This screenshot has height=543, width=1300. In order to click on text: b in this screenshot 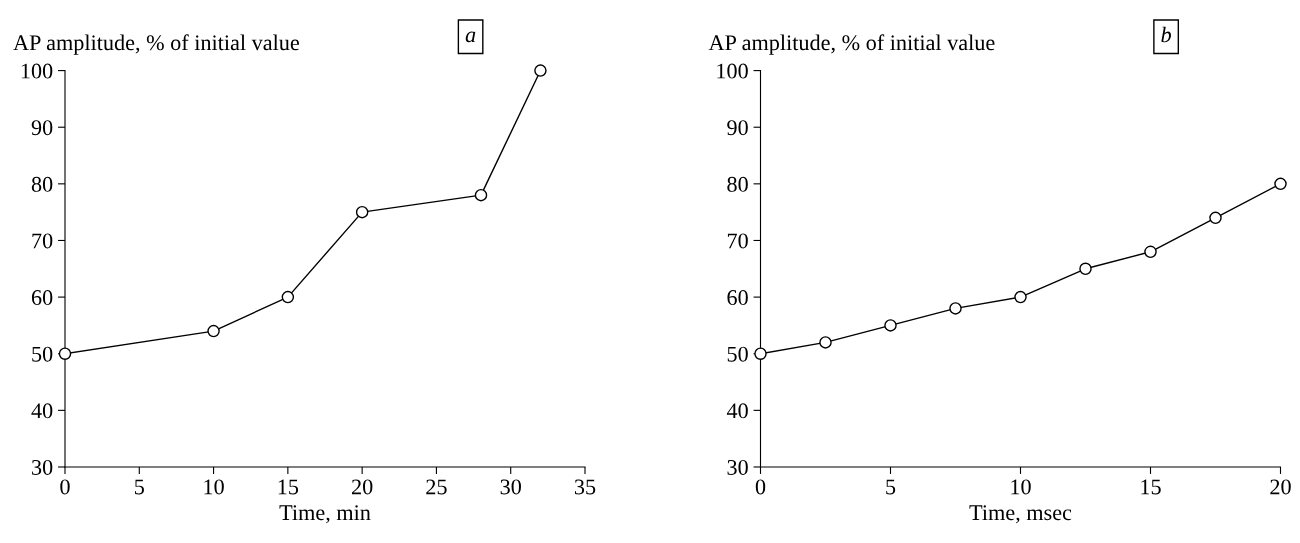, I will do `click(1166, 34)`.